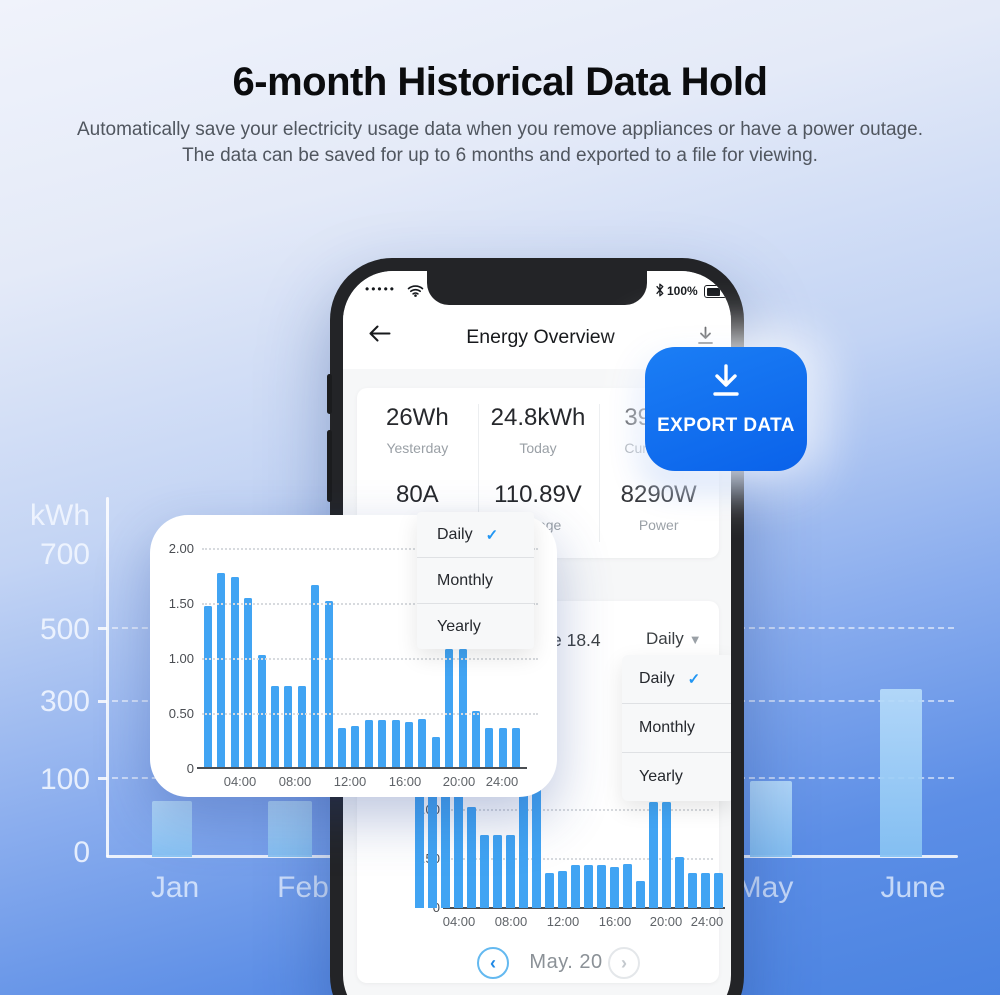  What do you see at coordinates (538, 494) in the screenshot?
I see `stat-value: 110.89V` at bounding box center [538, 494].